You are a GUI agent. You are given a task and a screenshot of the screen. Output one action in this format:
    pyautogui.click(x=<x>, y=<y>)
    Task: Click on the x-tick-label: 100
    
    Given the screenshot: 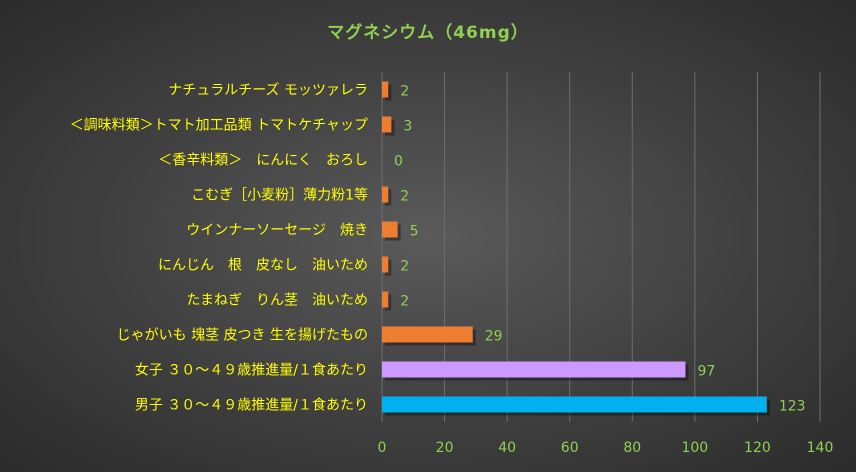 What is the action you would take?
    pyautogui.click(x=694, y=448)
    